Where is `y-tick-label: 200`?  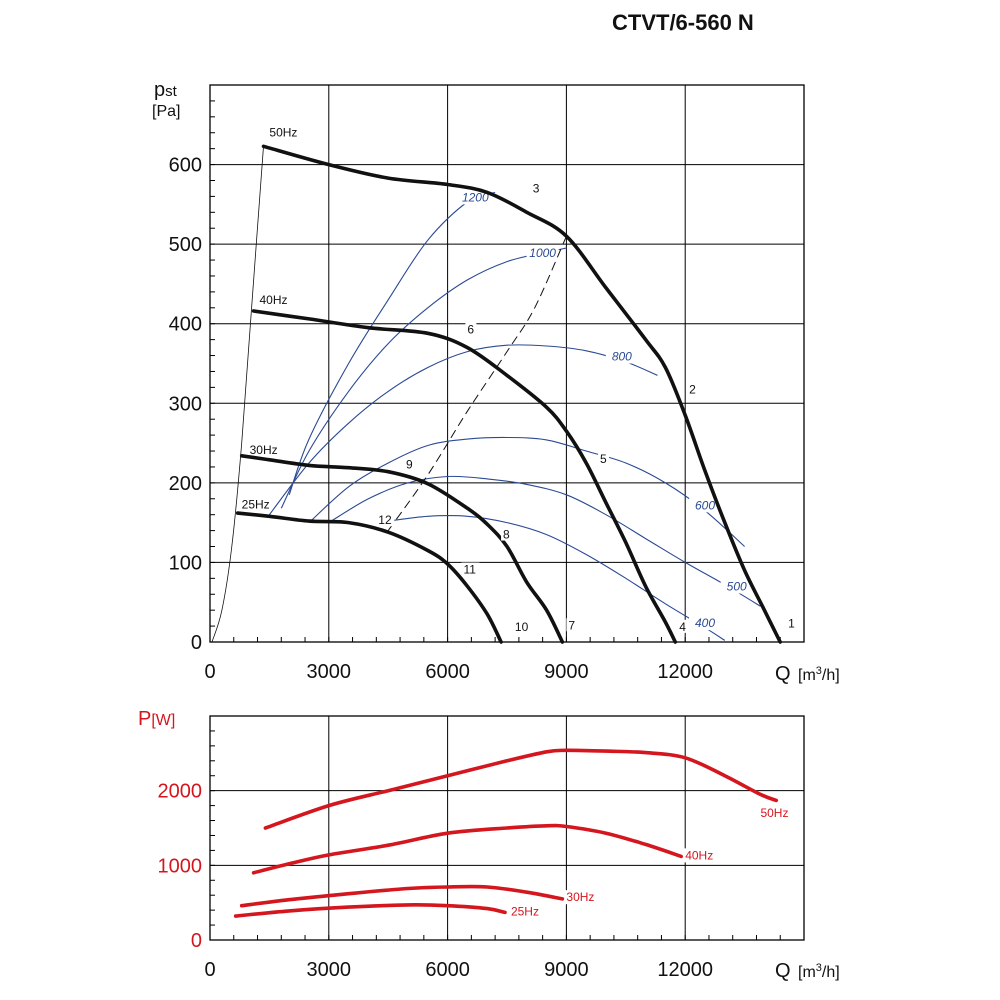
y-tick-label: 200 is located at coordinates (185, 484).